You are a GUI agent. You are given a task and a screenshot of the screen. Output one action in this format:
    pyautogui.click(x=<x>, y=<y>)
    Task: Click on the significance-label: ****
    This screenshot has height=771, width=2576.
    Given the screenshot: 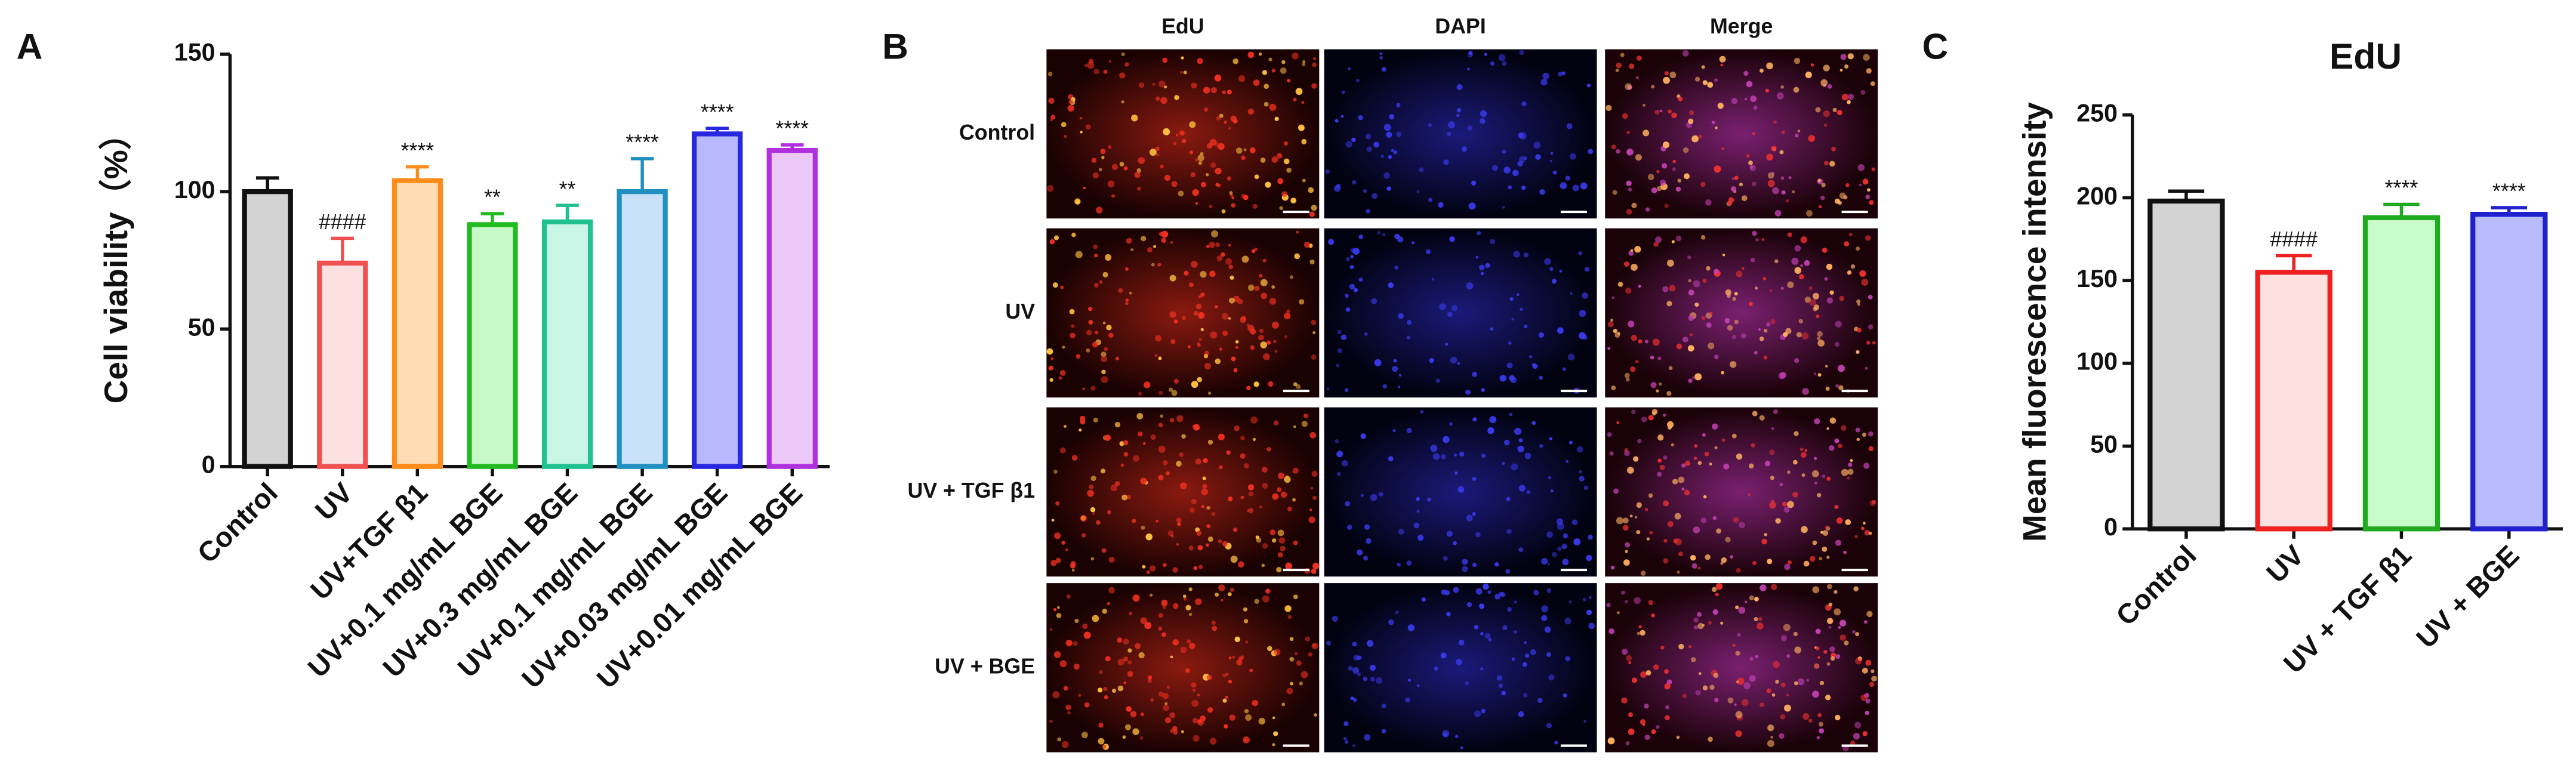 What is the action you would take?
    pyautogui.click(x=2509, y=191)
    